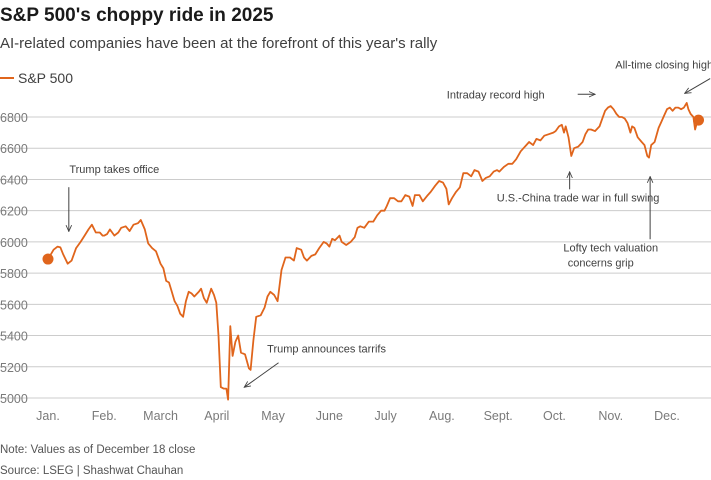  Describe the element at coordinates (92, 471) in the screenshot. I see `chart-source: Source: LSEG | Shashwat Chauhan` at that location.